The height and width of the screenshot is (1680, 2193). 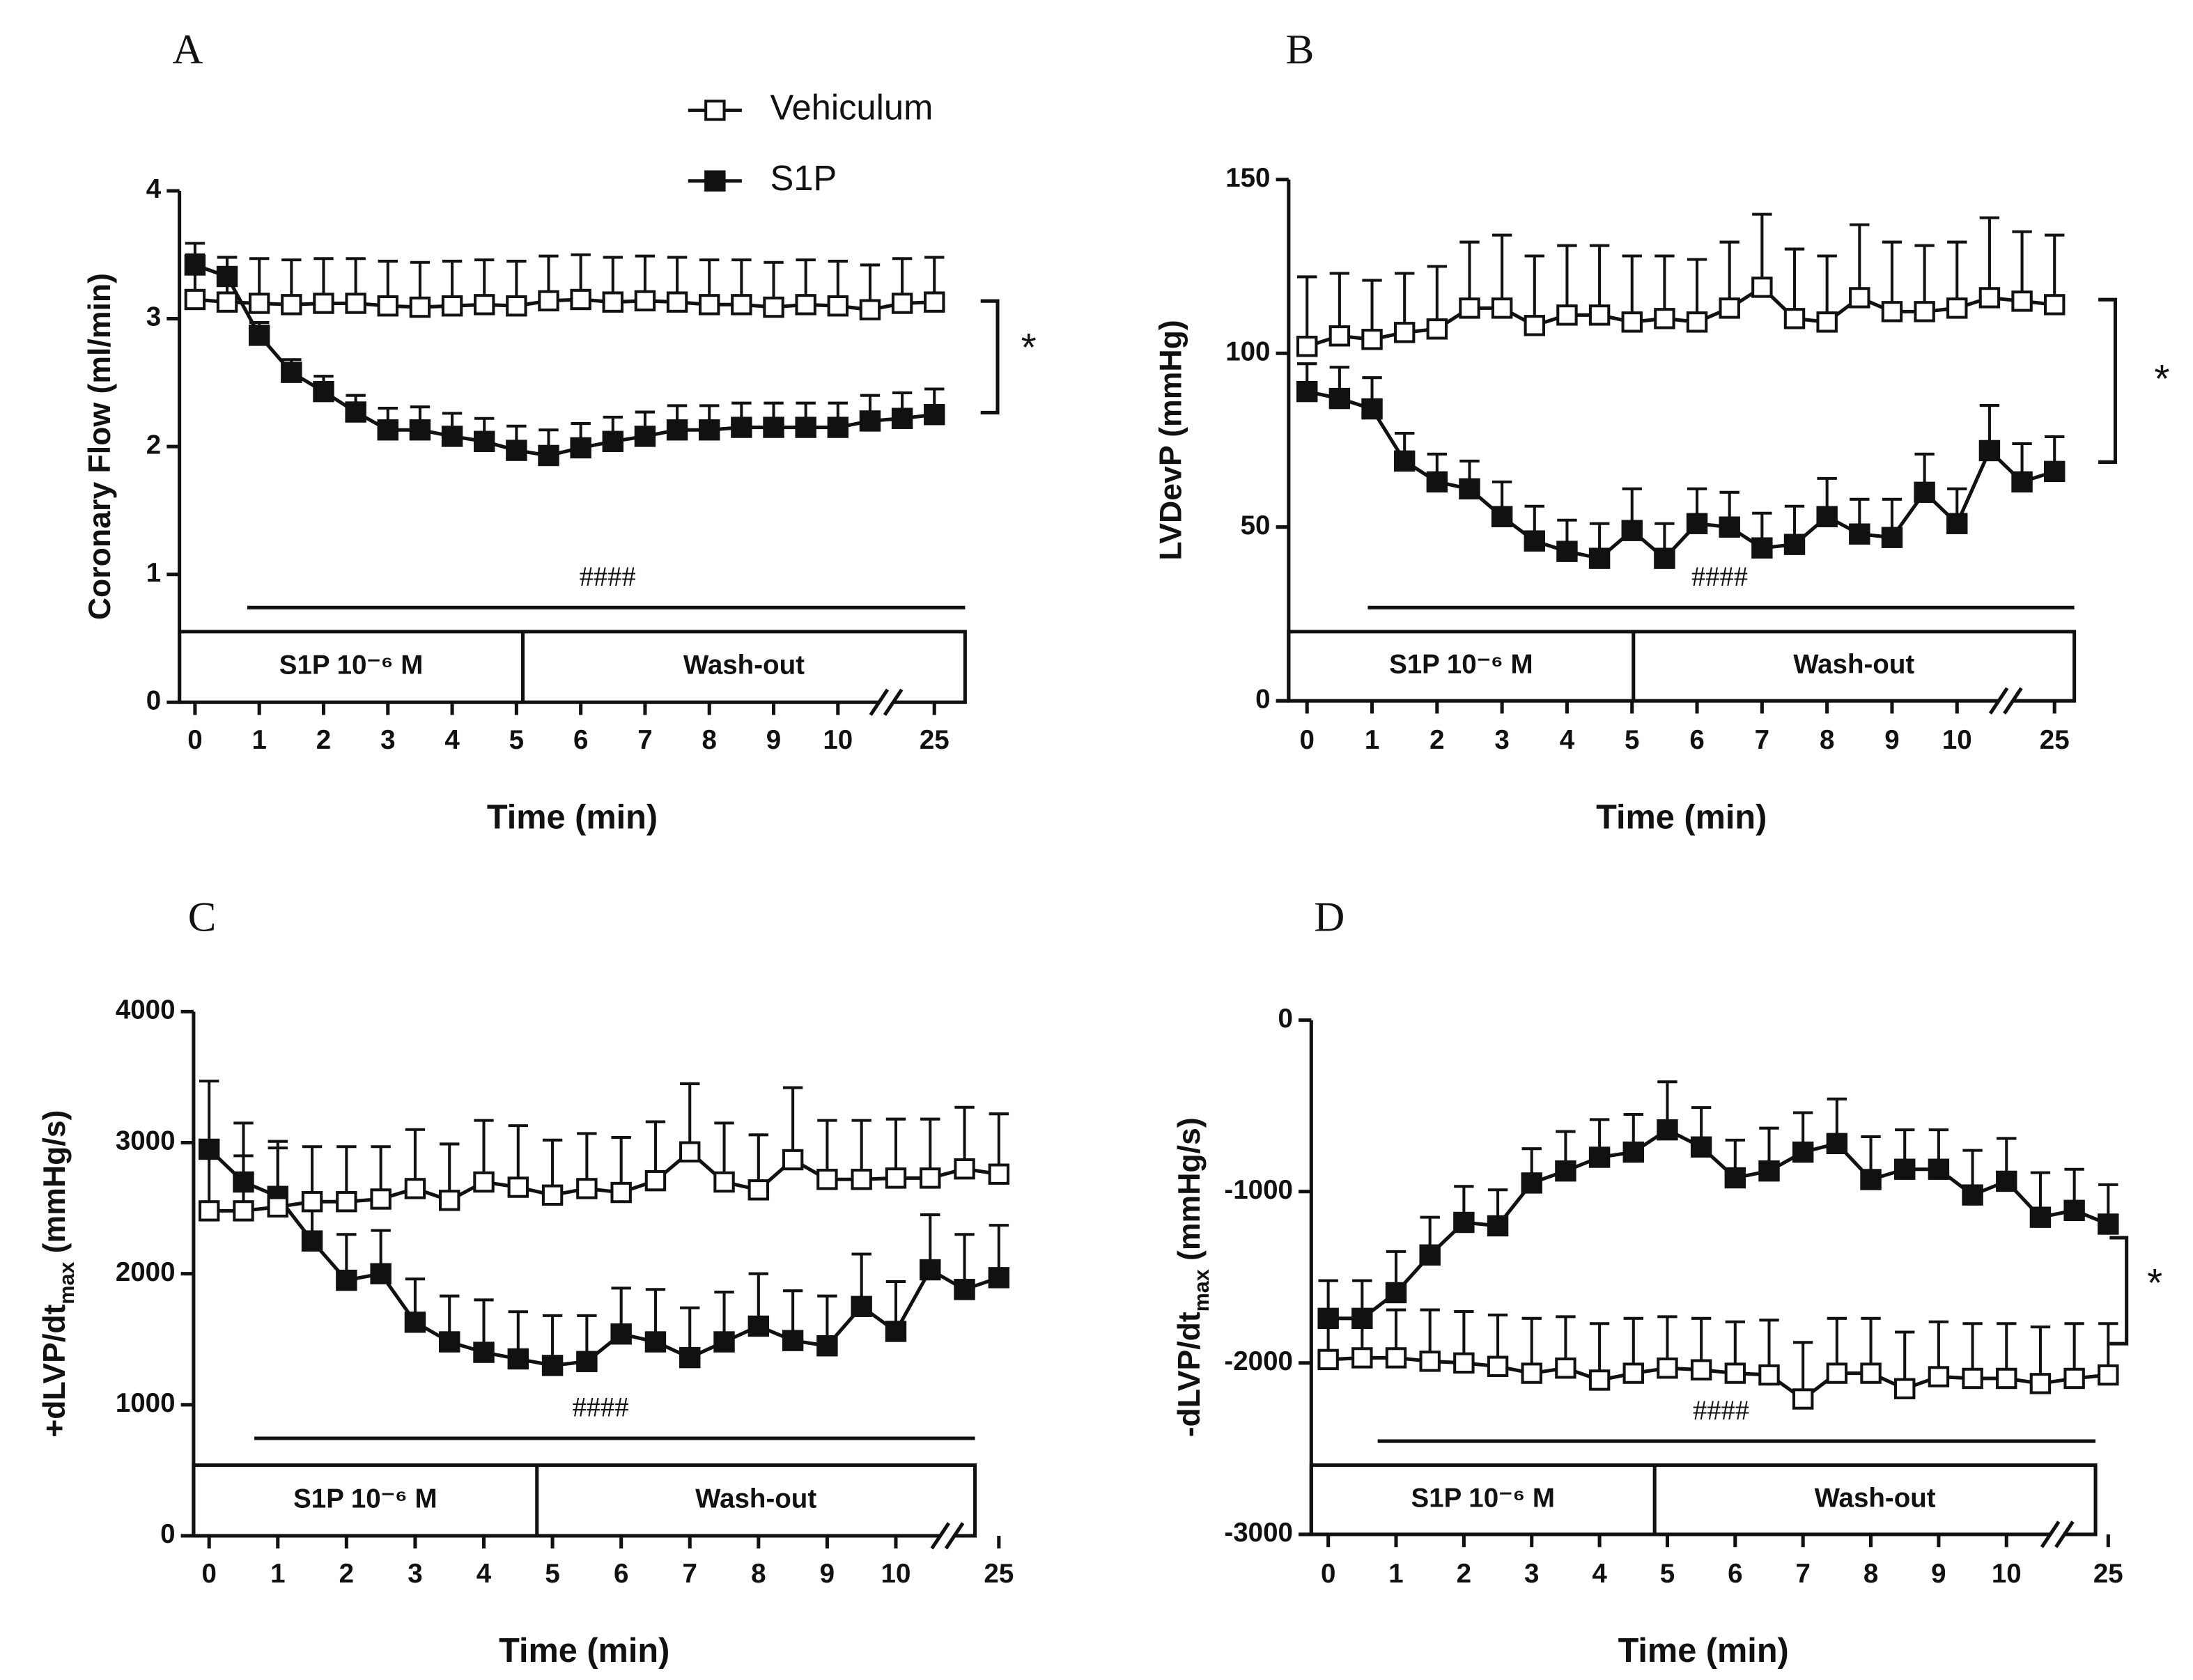 I want to click on panel-label: C, so click(x=202, y=917).